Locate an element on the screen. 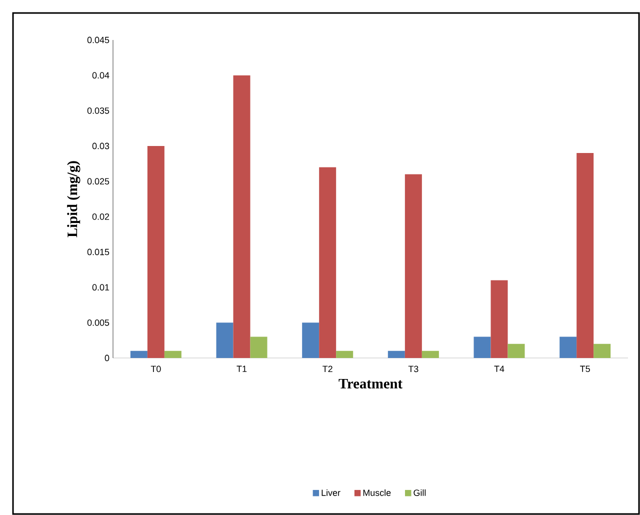  y-tick-label: 0.02 is located at coordinates (101, 216).